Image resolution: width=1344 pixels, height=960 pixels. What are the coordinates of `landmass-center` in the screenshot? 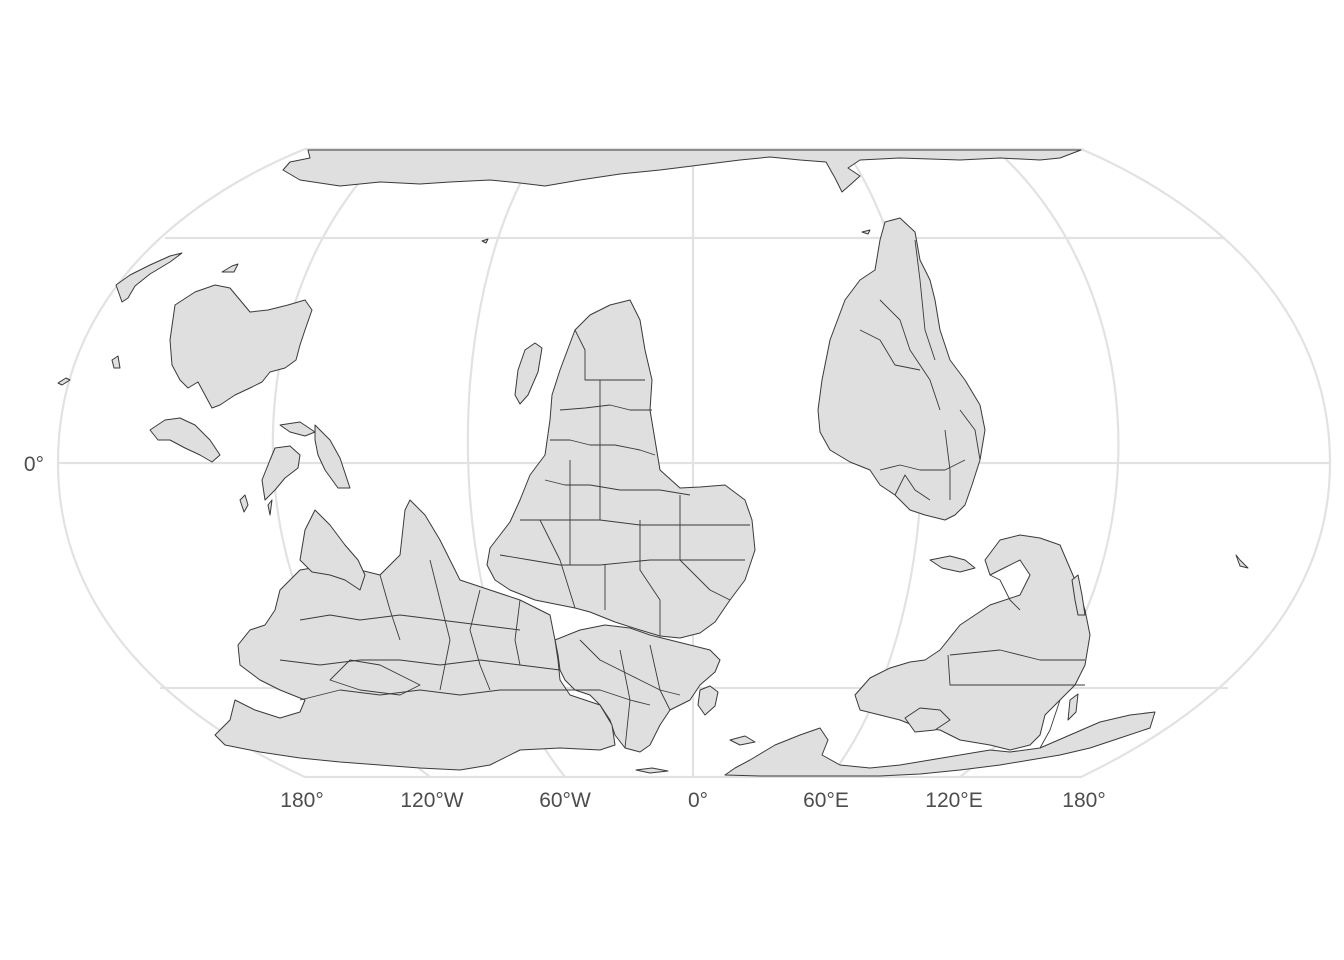 It's located at (621, 469).